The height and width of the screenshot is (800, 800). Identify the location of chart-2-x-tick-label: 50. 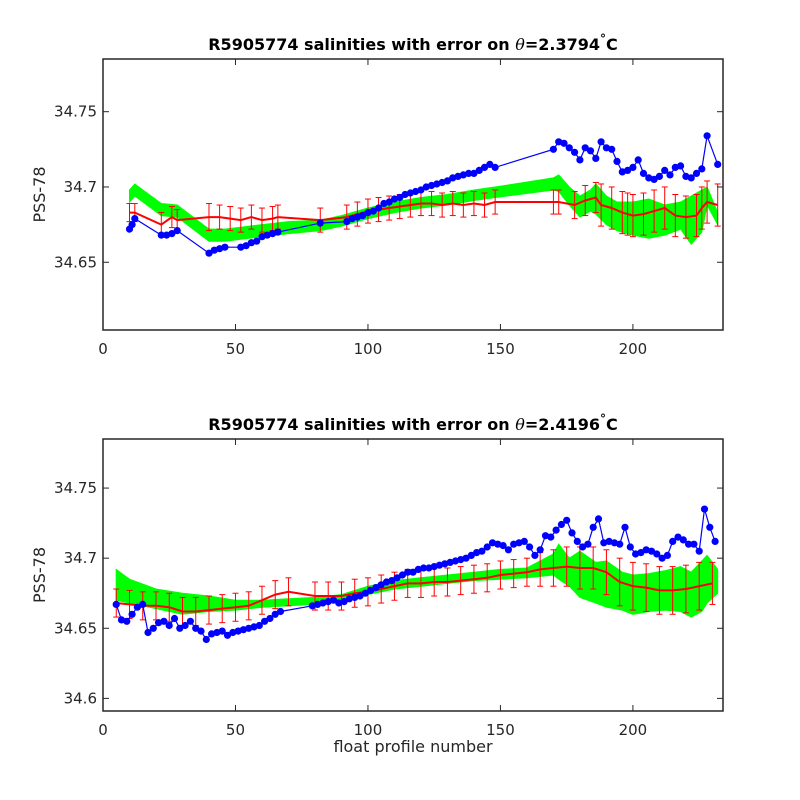
(235, 730).